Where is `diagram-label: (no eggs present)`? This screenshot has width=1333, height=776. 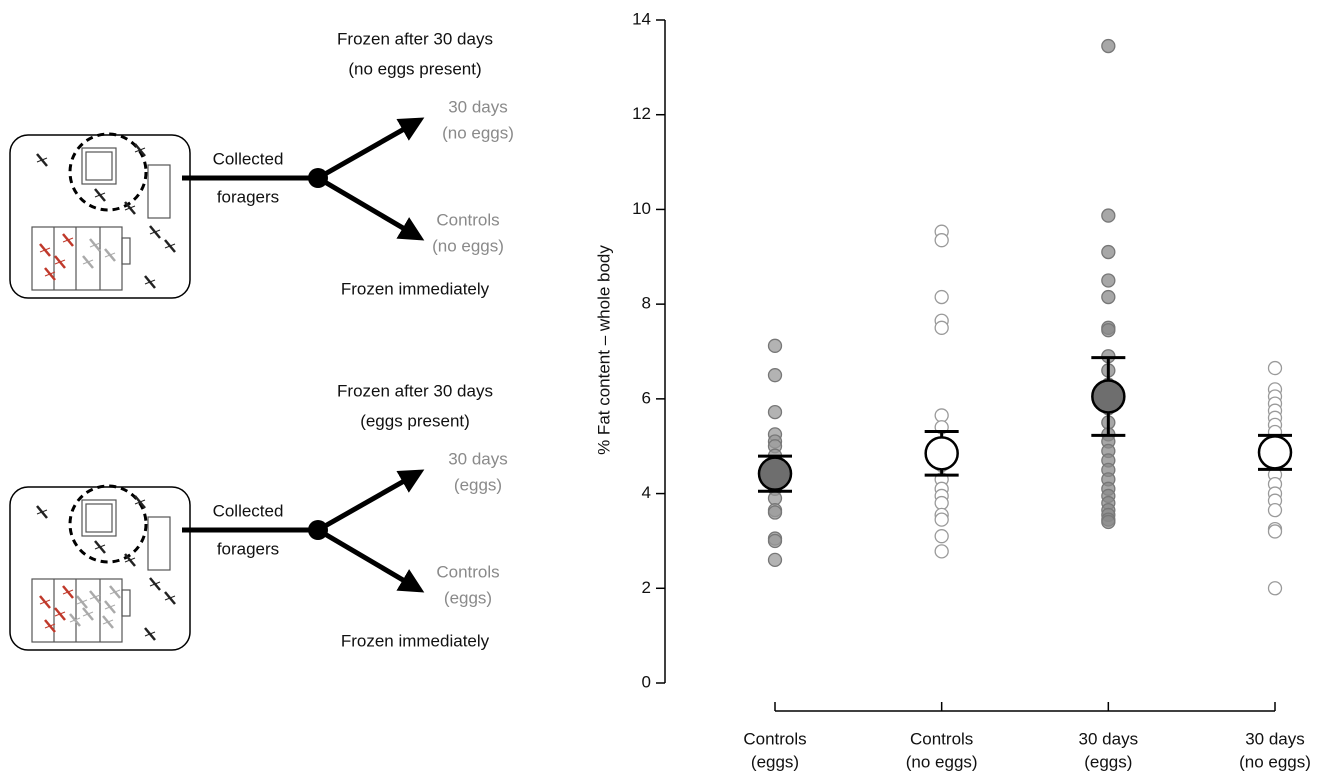 diagram-label: (no eggs present) is located at coordinates (414, 68).